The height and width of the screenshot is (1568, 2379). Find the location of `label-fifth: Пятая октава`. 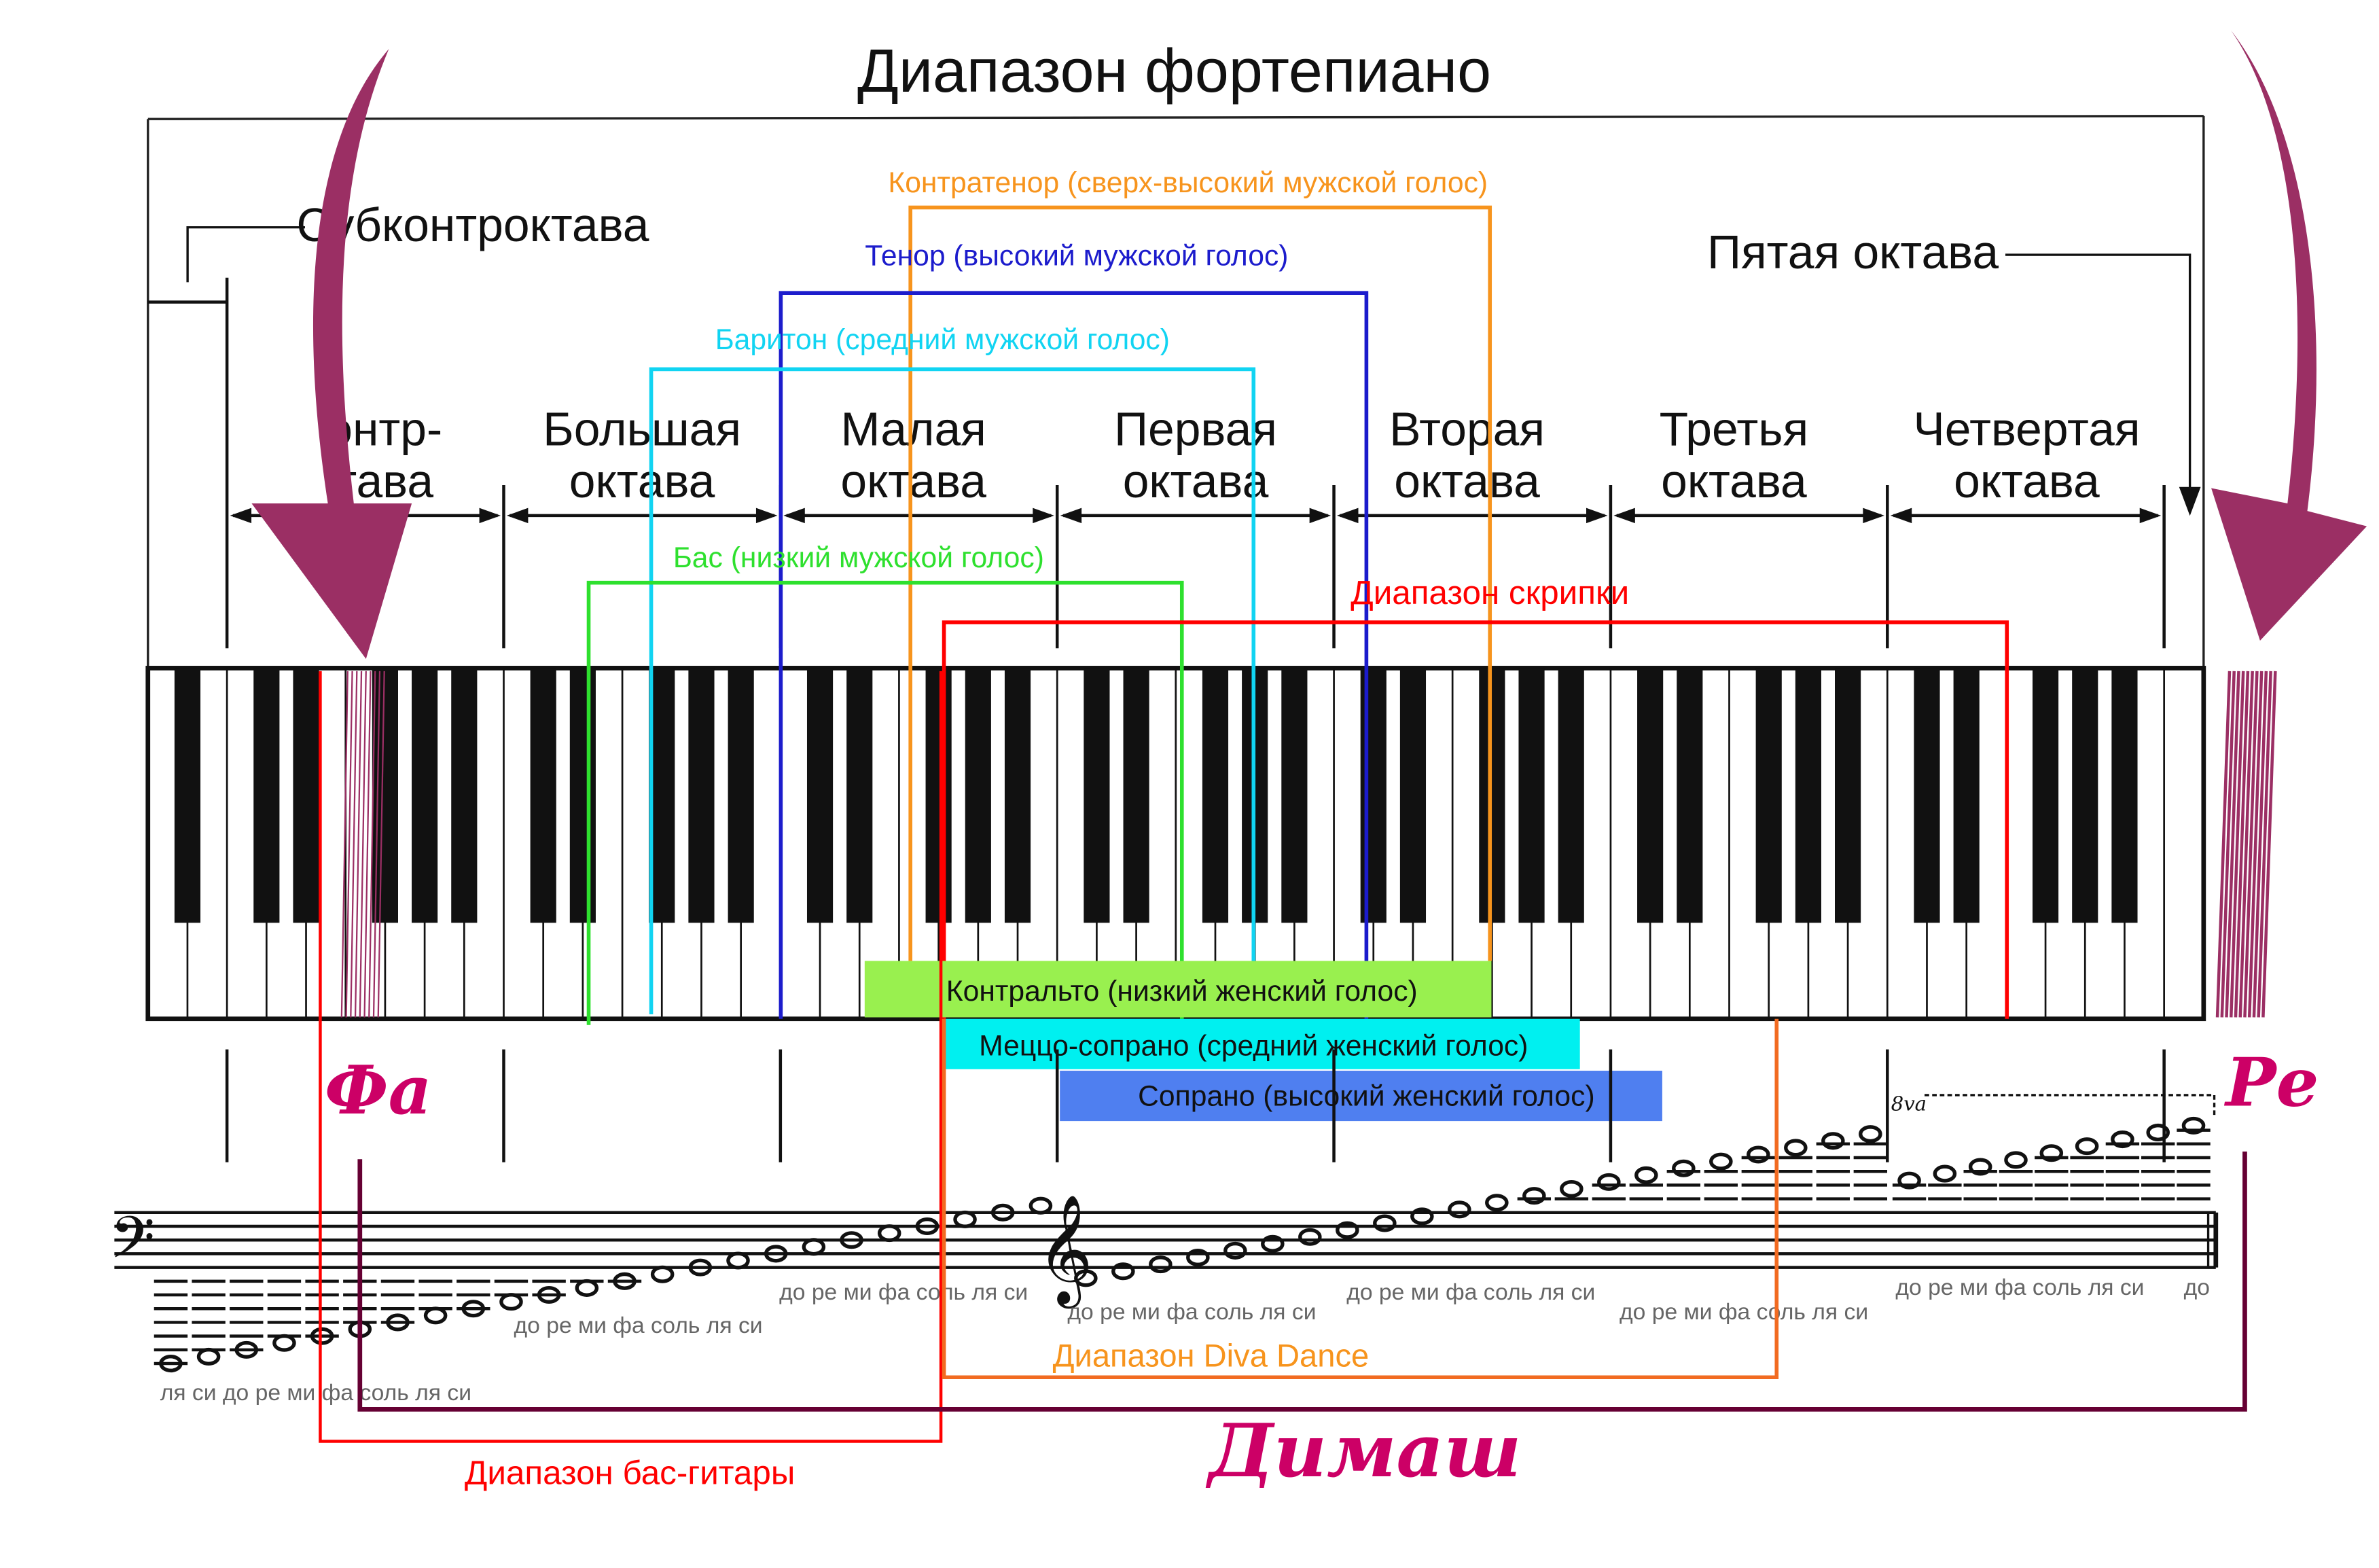

label-fifth: Пятая октава is located at coordinates (1853, 252).